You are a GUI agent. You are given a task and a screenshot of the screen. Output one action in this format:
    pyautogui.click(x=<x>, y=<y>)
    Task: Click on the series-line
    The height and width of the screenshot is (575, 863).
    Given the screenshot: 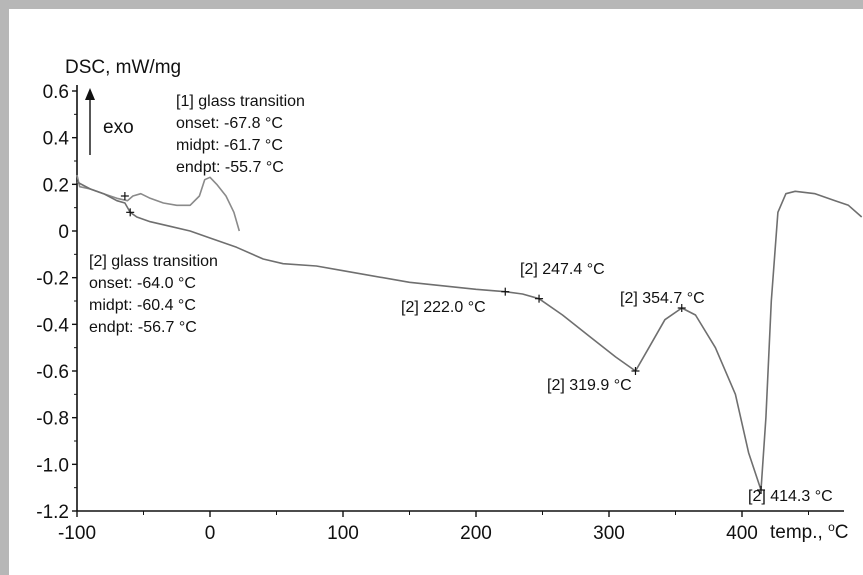 What is the action you would take?
    pyautogui.click(x=158, y=203)
    